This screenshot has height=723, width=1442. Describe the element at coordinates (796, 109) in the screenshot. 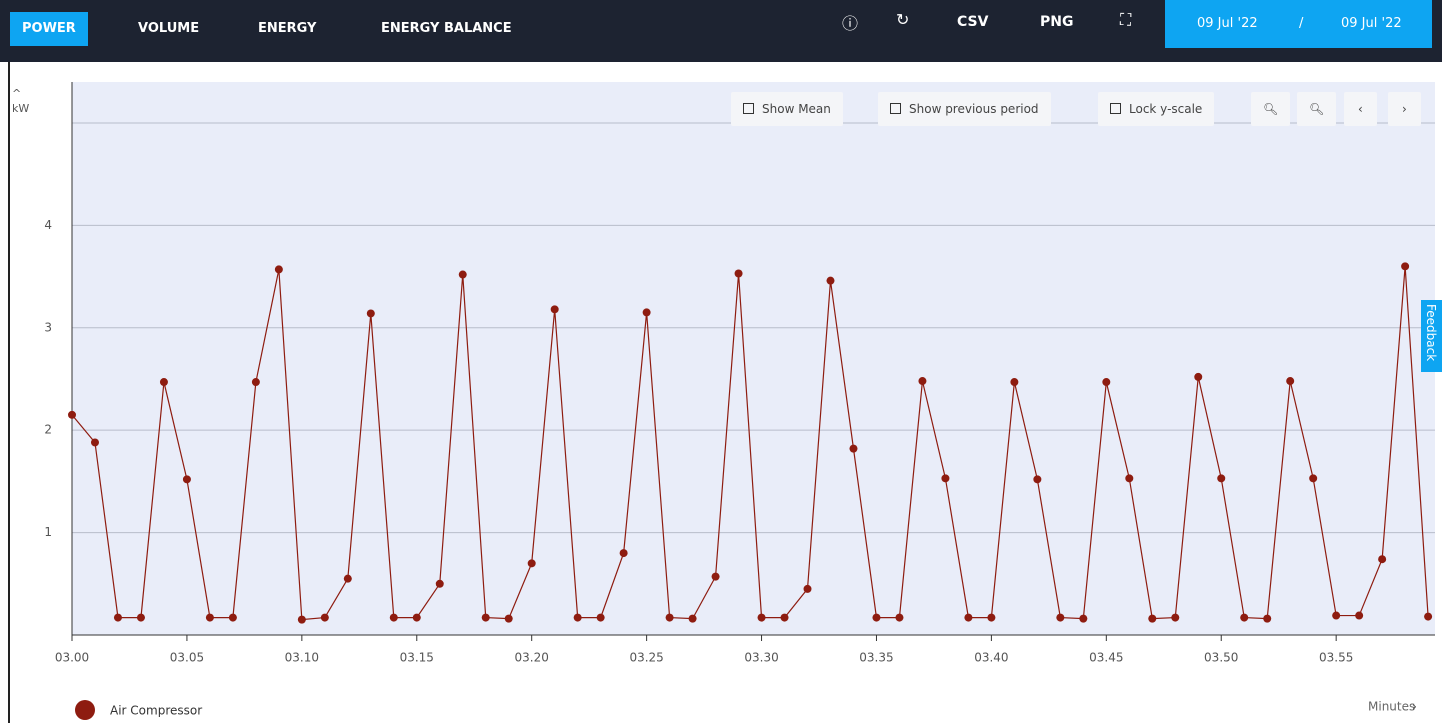

I see `toggle-label: Show Mean` at that location.